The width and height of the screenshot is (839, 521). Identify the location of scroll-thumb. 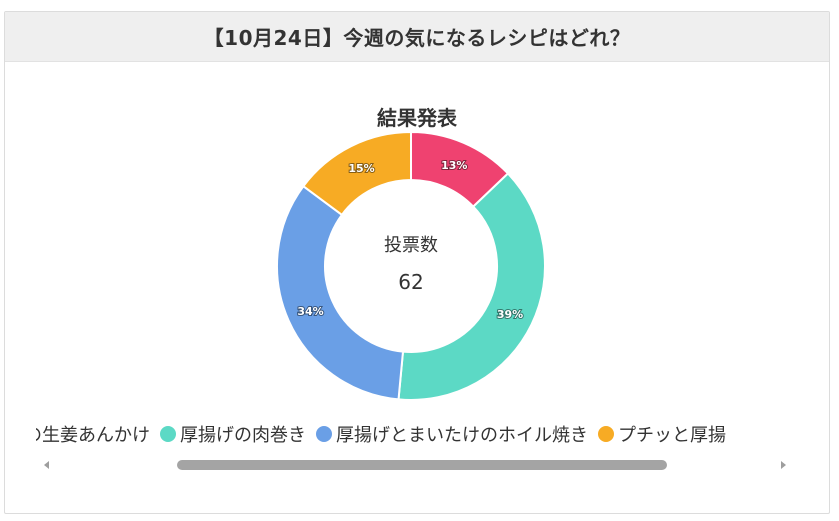
(422, 465).